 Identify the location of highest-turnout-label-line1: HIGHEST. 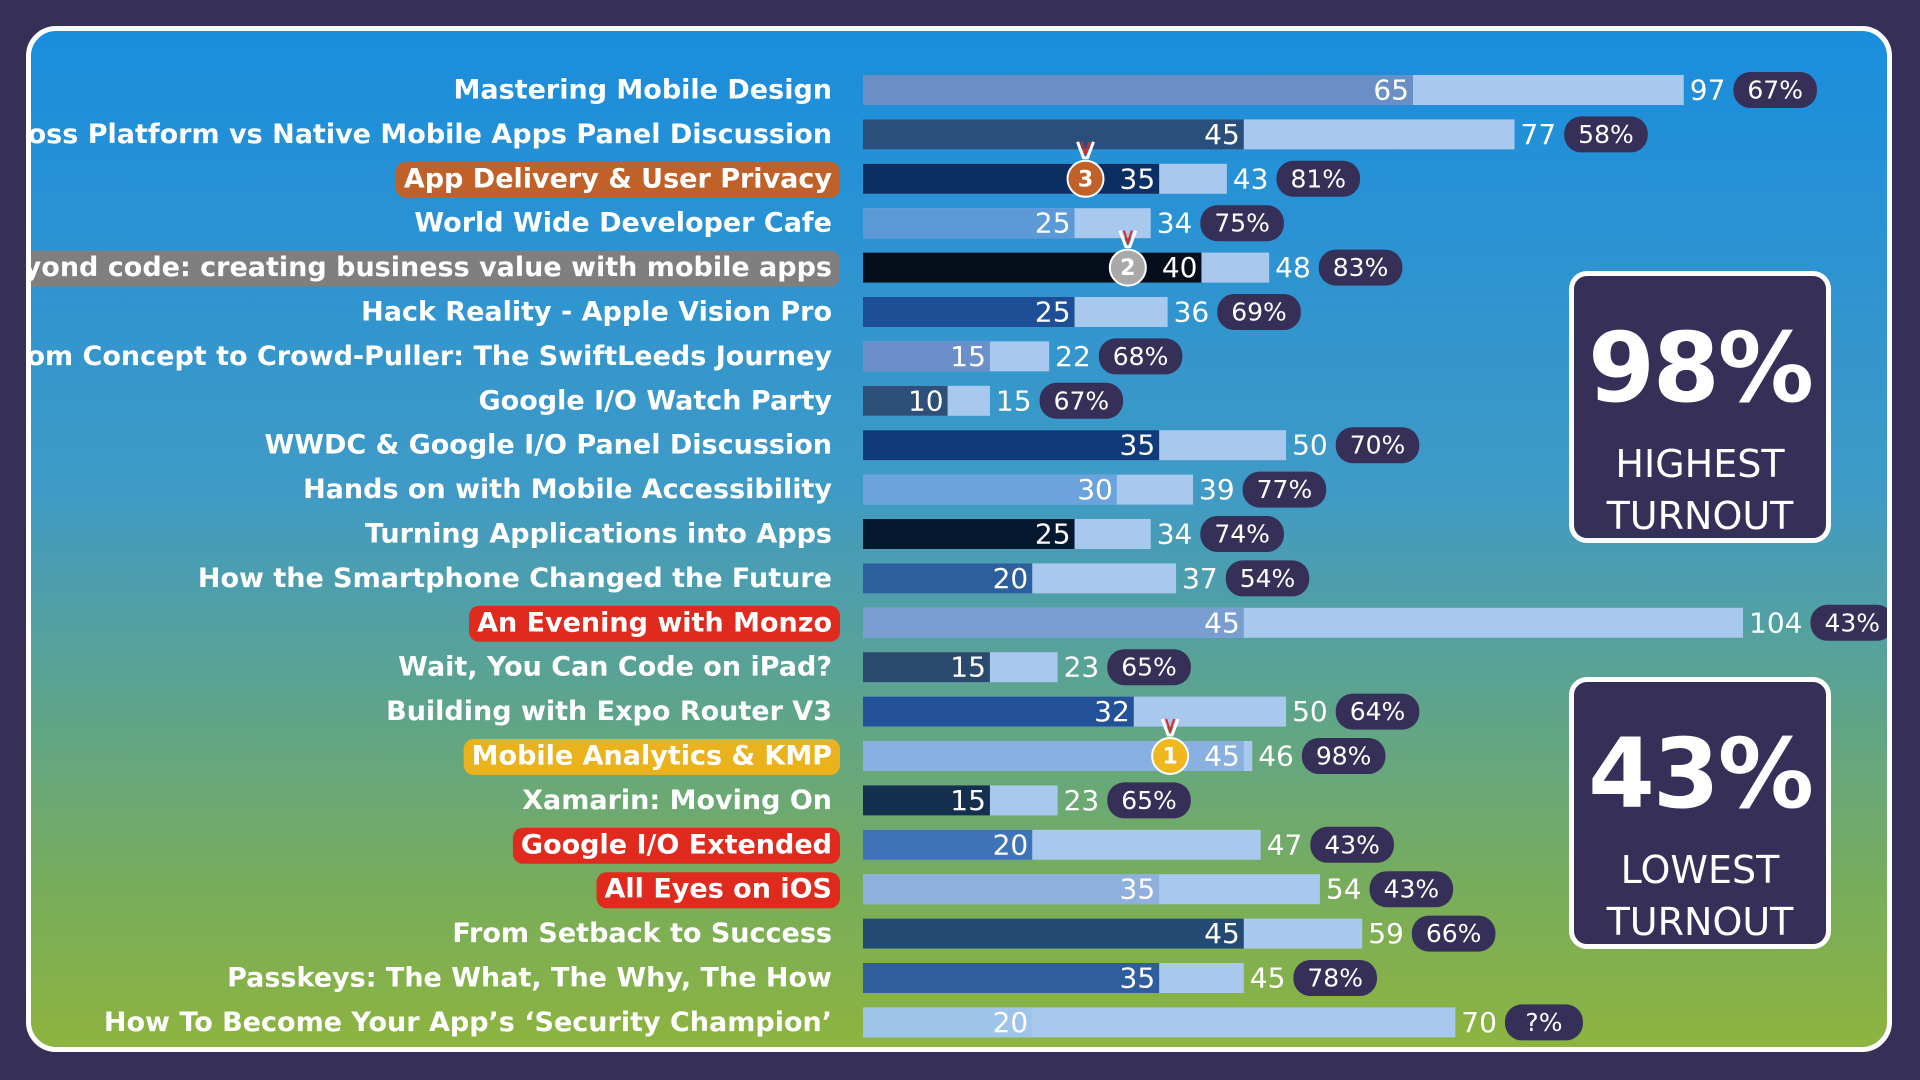
(1700, 464).